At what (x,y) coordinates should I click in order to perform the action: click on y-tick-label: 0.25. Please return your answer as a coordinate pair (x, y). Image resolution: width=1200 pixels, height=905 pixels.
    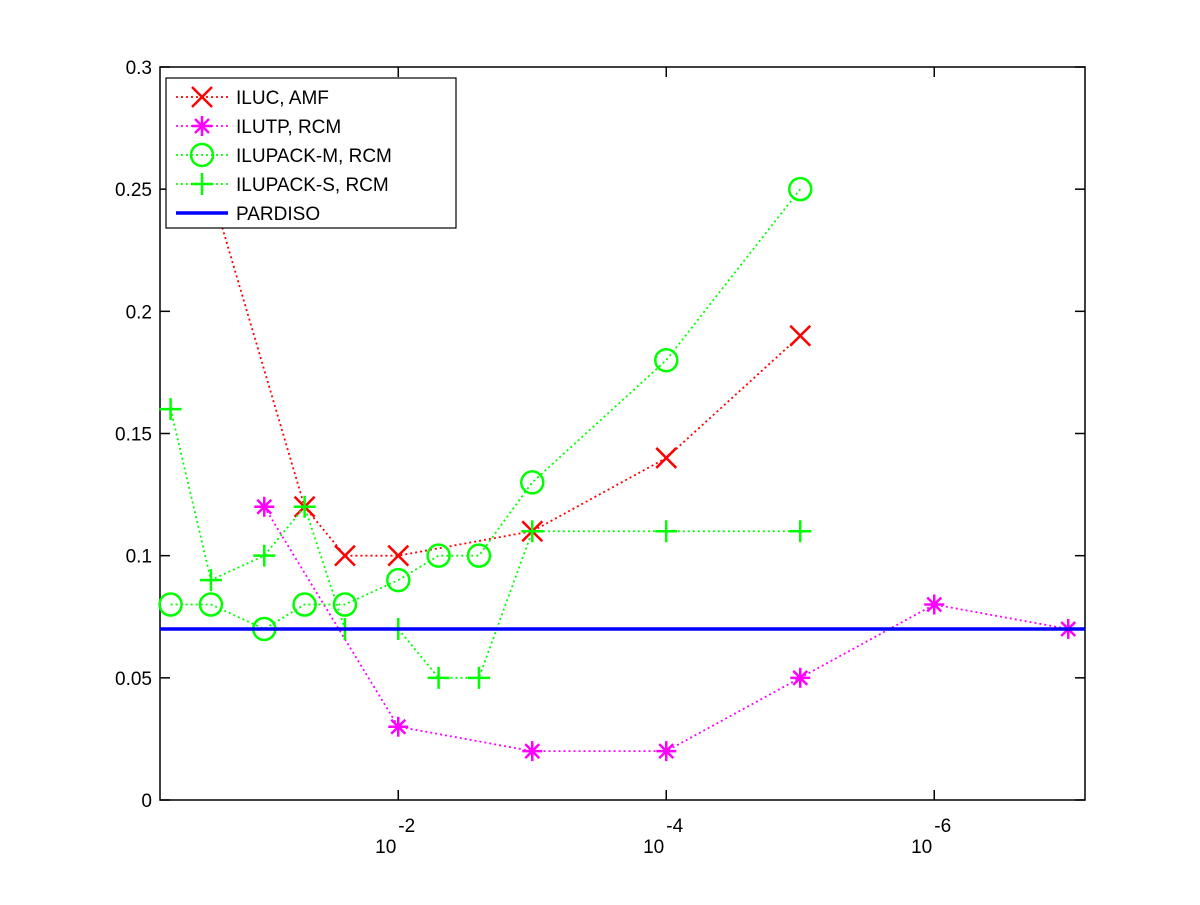
    Looking at the image, I should click on (133, 190).